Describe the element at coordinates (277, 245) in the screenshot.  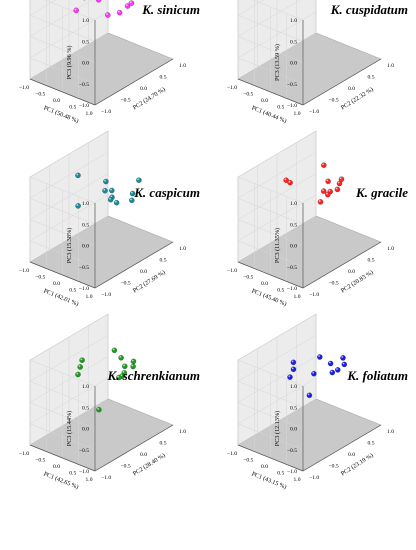
I see `z-axis-label: PC3 (11.35%)` at that location.